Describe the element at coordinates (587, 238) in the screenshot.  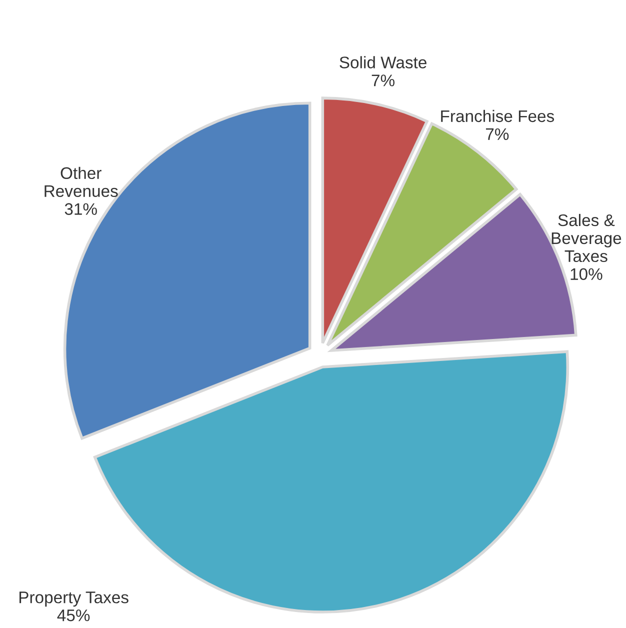
I see `slice-label: Sales & Beverage Taxes` at that location.